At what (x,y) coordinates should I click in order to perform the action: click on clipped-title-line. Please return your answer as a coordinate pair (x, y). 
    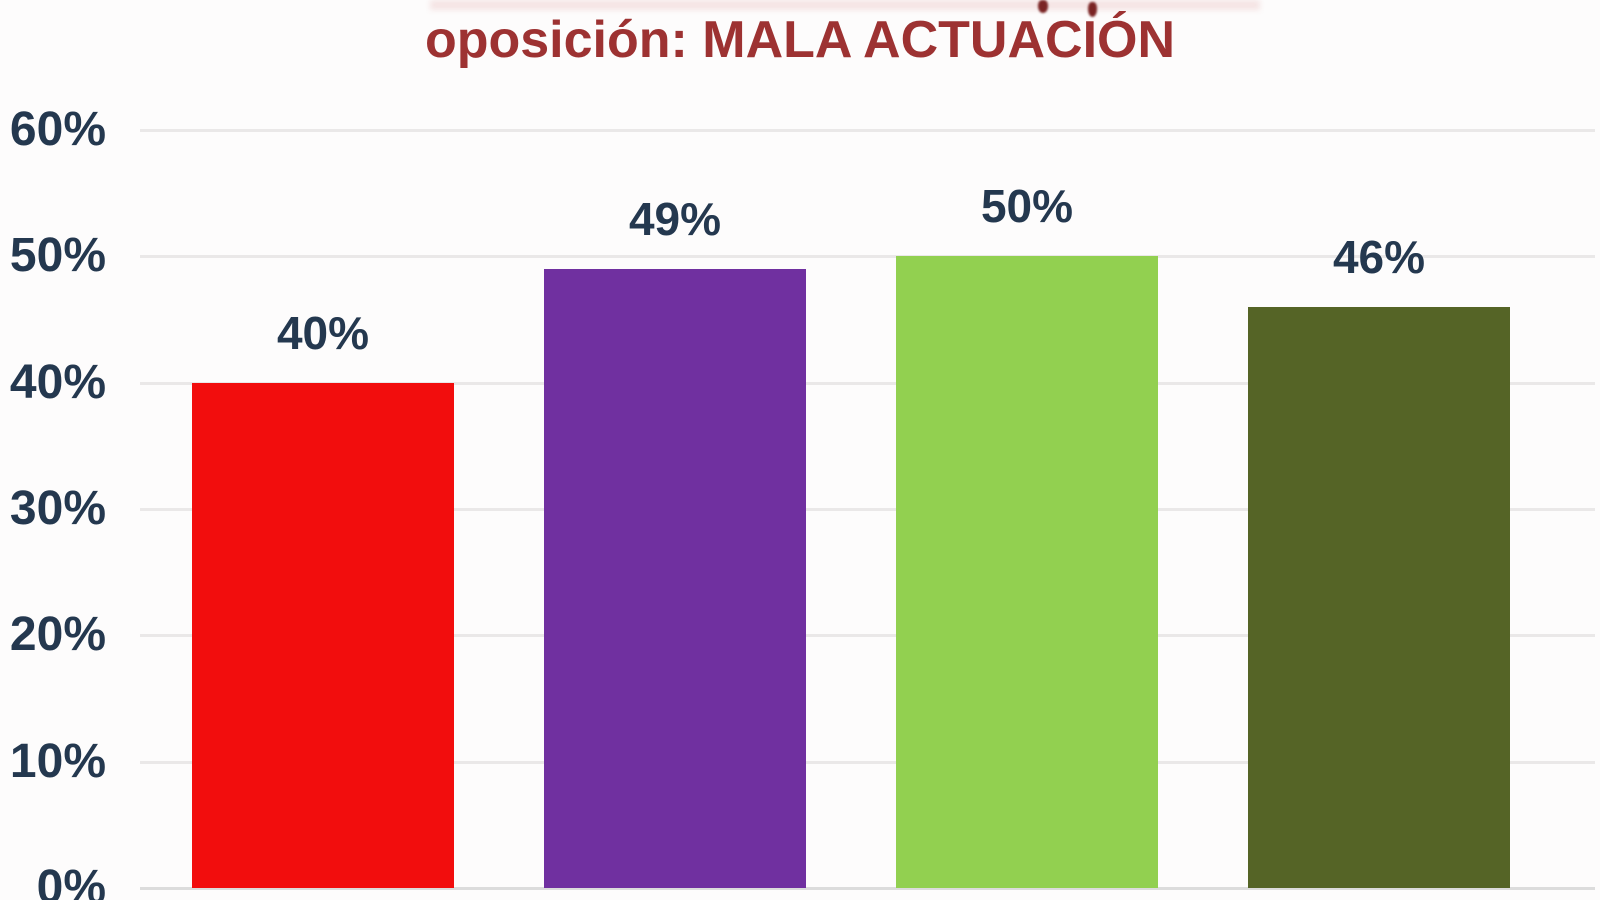
    Looking at the image, I should click on (845, 5).